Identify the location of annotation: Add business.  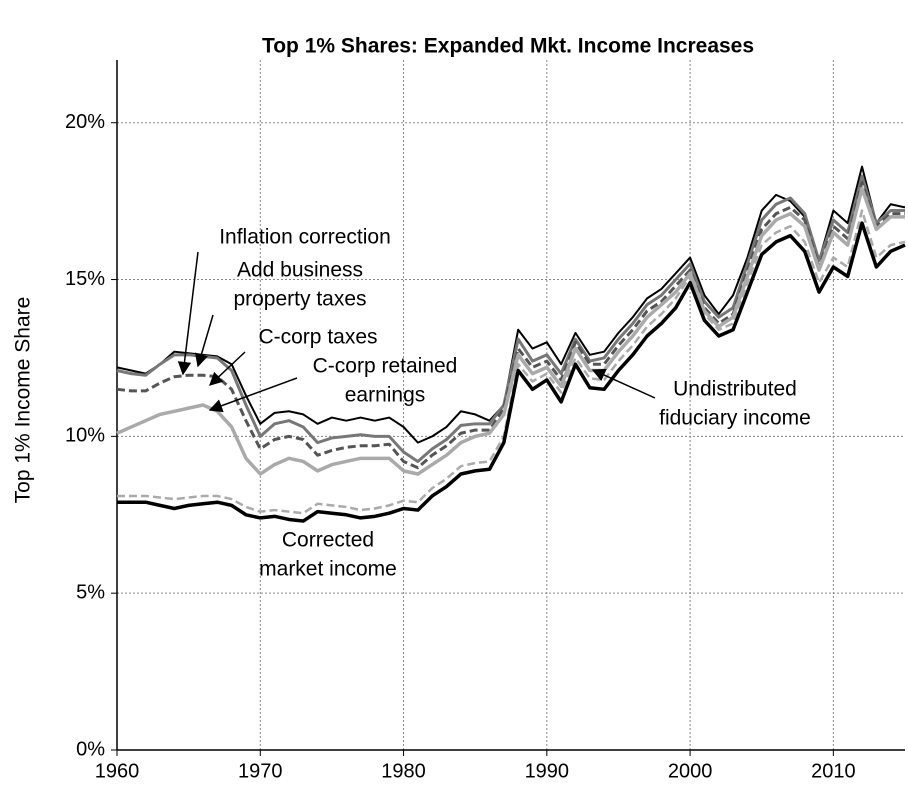
(300, 270).